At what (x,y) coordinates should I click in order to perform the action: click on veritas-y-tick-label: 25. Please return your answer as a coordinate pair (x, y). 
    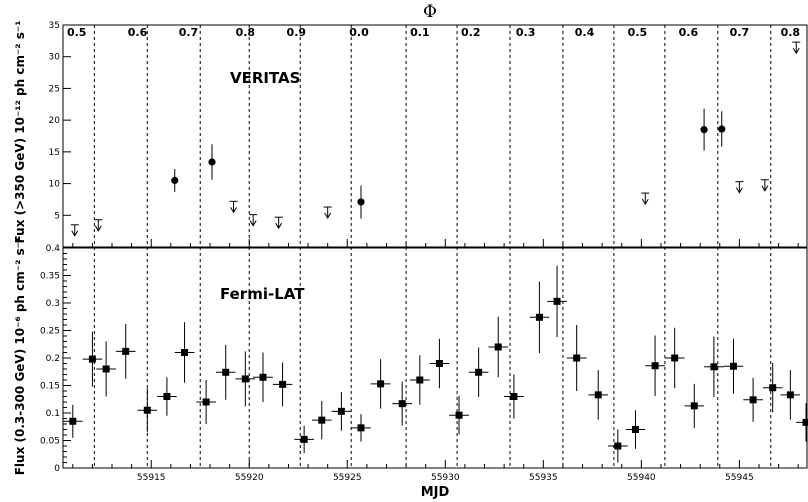
    Looking at the image, I should click on (54, 89).